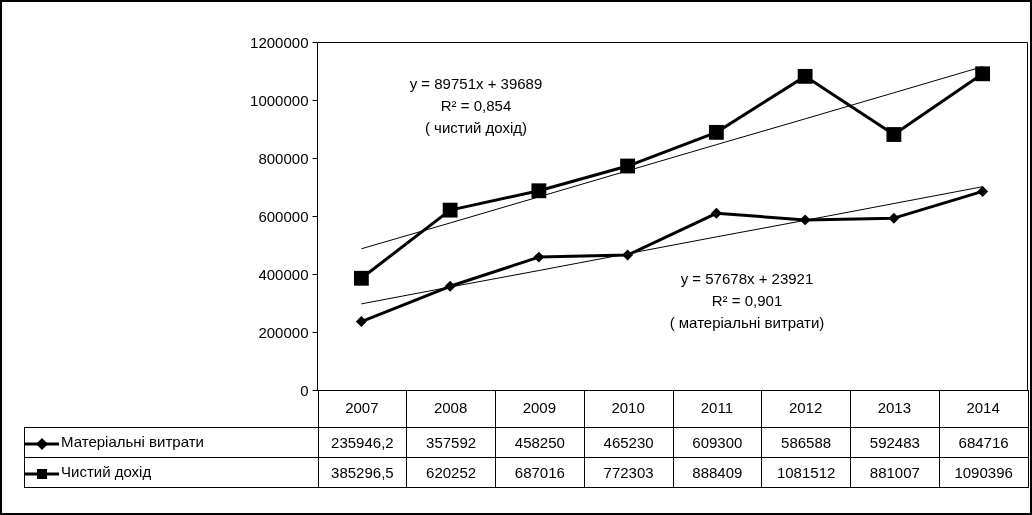 This screenshot has width=1032, height=515. Describe the element at coordinates (628, 472) in the screenshot. I see `data-label: 772303` at that location.